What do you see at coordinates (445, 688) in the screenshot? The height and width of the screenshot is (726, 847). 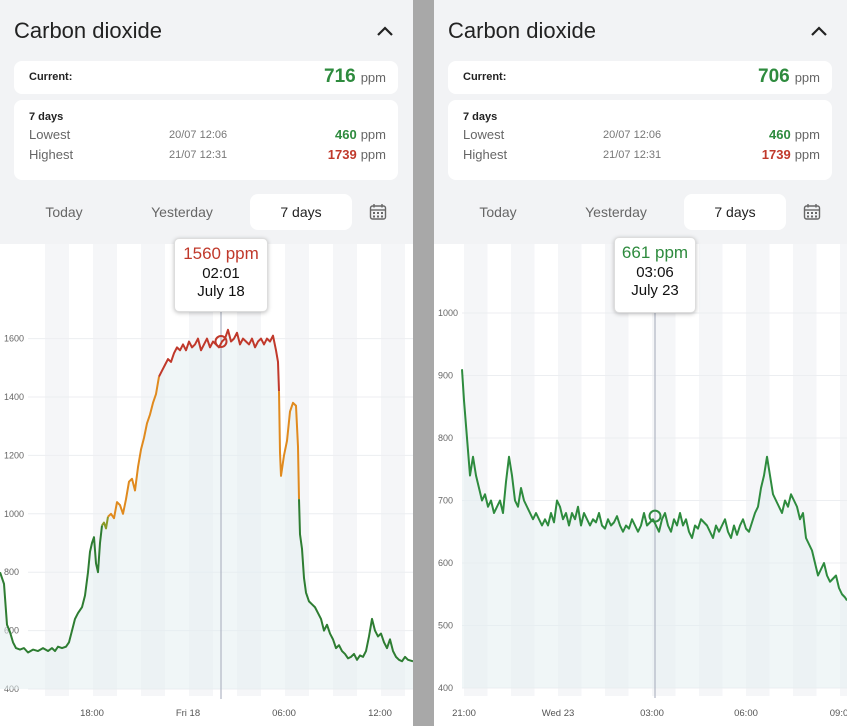 I see `y-tick-label: 400` at bounding box center [445, 688].